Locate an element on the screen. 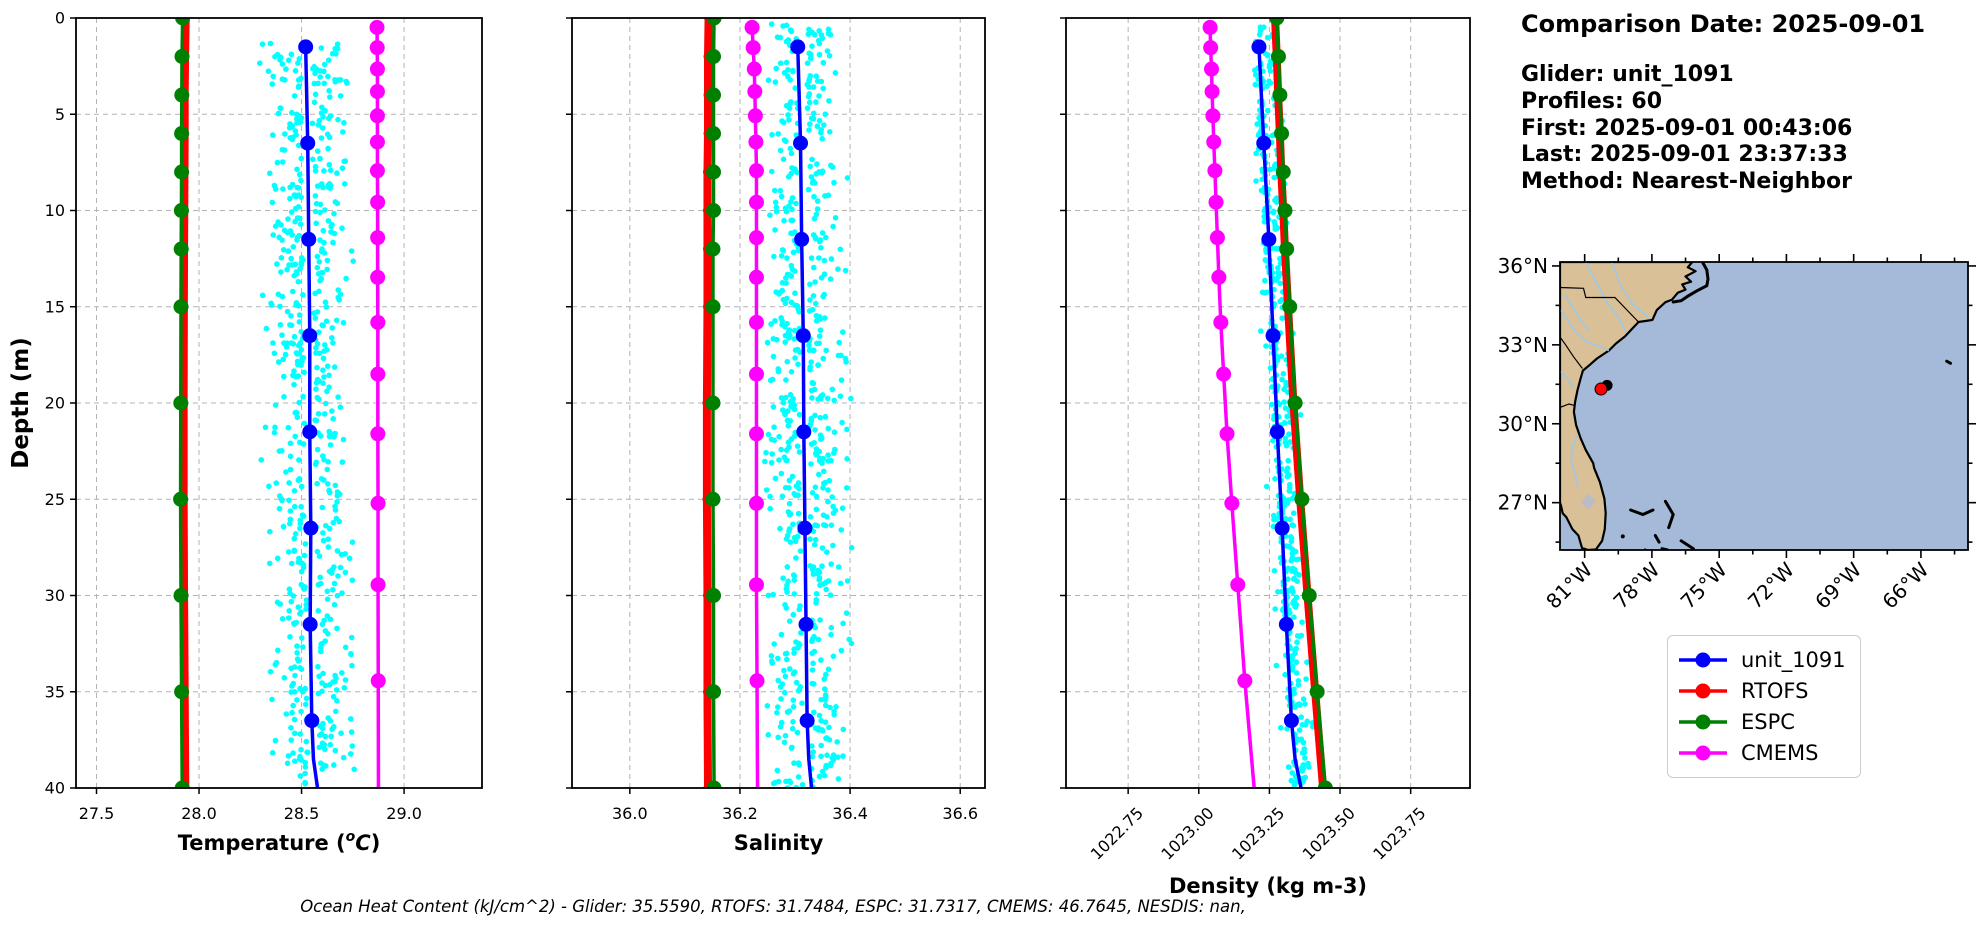 The height and width of the screenshot is (934, 1978). map-lat-label: 27°N is located at coordinates (1523, 503).